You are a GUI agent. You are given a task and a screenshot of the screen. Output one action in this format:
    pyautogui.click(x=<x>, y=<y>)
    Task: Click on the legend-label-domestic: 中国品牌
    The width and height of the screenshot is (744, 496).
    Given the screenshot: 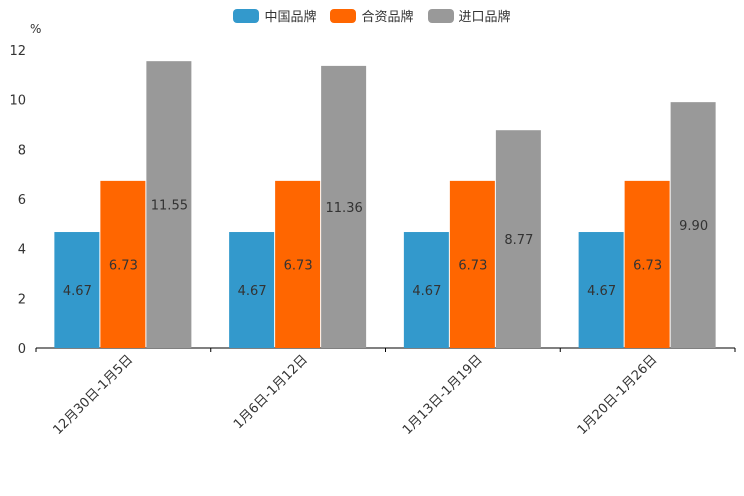 What is the action you would take?
    pyautogui.click(x=290, y=17)
    